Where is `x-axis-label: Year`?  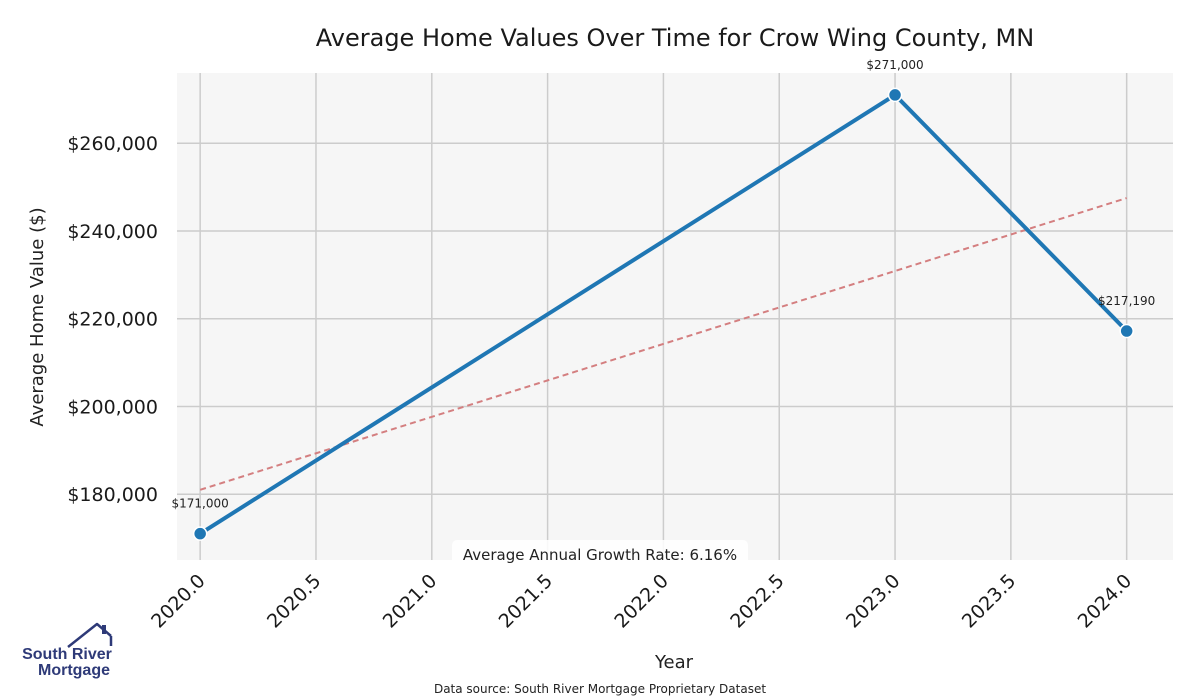
x-axis-label: Year is located at coordinates (674, 662).